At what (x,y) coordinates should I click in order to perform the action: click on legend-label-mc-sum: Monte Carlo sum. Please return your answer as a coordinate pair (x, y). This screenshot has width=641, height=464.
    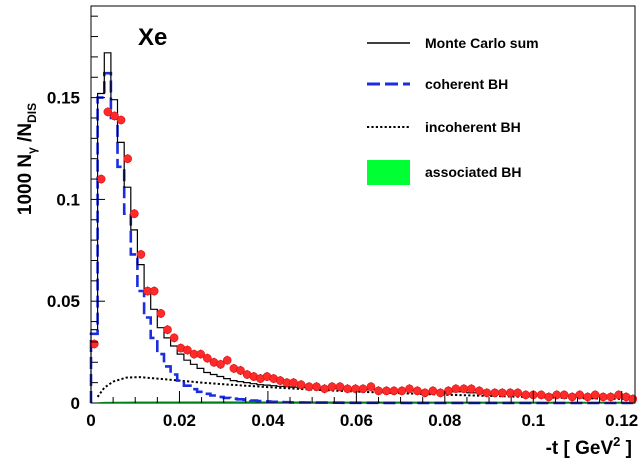
    Looking at the image, I should click on (482, 43).